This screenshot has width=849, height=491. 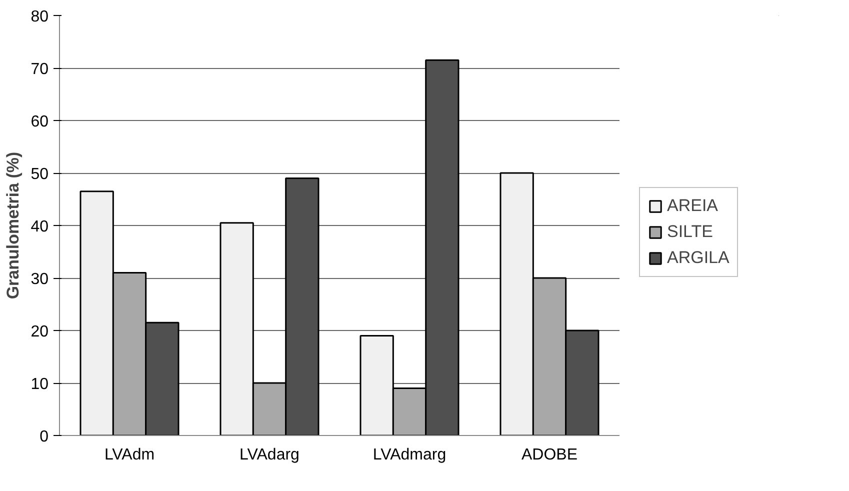 What do you see at coordinates (39, 227) in the screenshot?
I see `y-tick-label: 40` at bounding box center [39, 227].